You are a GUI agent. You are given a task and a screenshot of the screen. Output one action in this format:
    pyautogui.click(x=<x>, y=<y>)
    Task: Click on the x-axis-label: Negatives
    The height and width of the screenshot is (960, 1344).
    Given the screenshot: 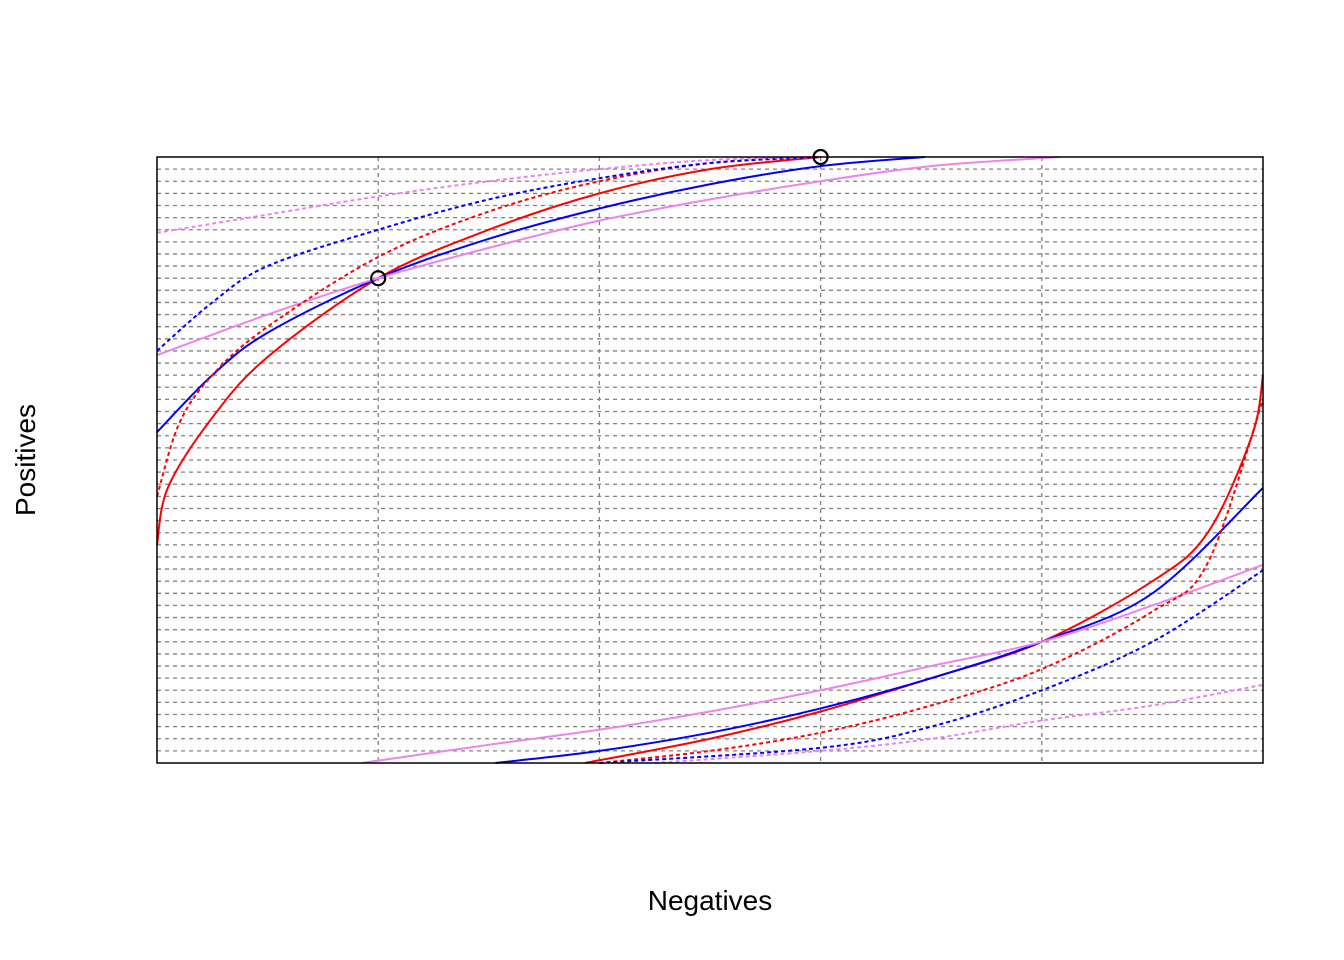 What is the action you would take?
    pyautogui.click(x=710, y=900)
    